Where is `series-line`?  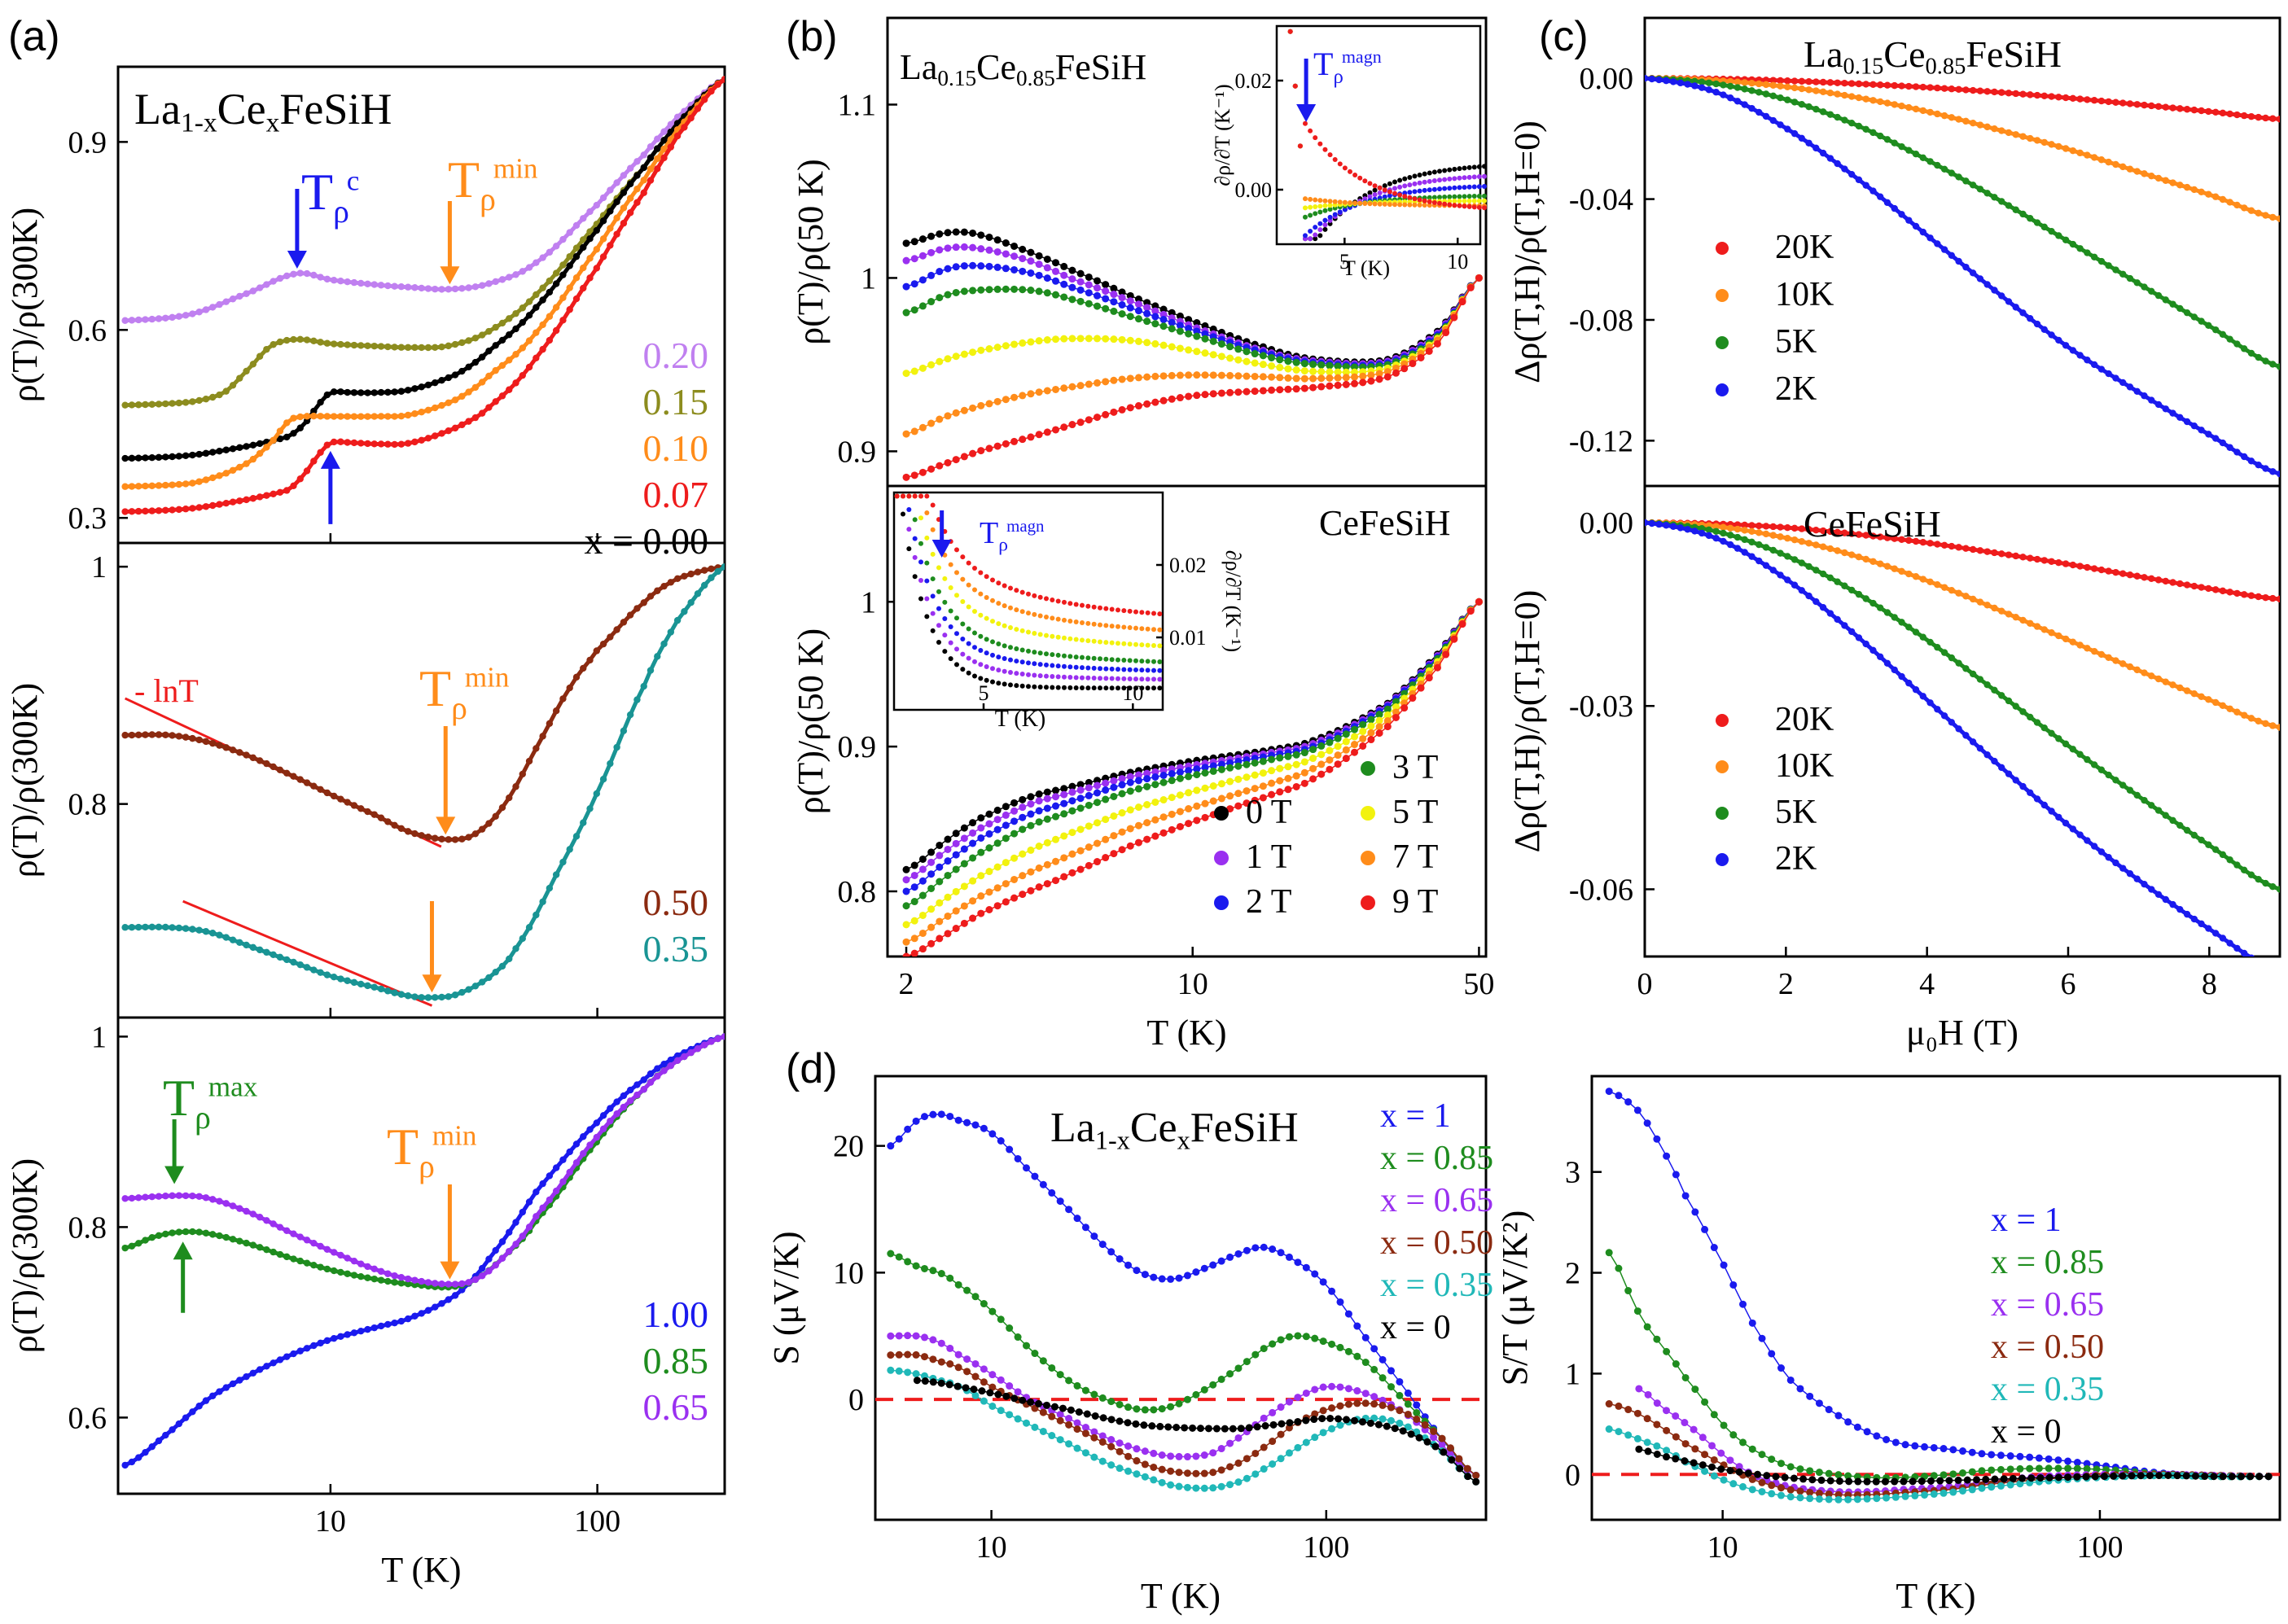
series-line is located at coordinates (425, 703).